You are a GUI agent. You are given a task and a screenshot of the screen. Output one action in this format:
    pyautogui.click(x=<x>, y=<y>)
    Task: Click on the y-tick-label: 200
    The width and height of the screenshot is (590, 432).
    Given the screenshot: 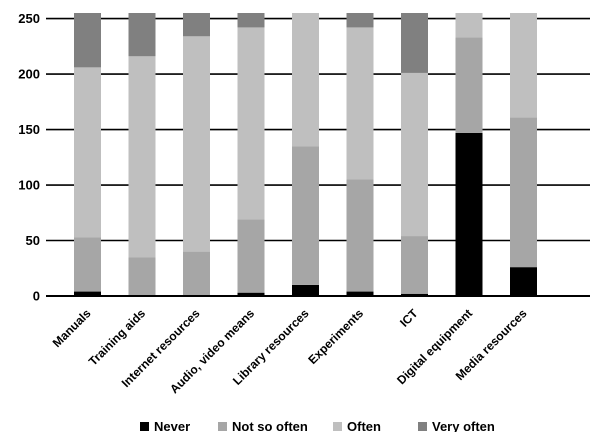 What is the action you would take?
    pyautogui.click(x=29, y=74)
    